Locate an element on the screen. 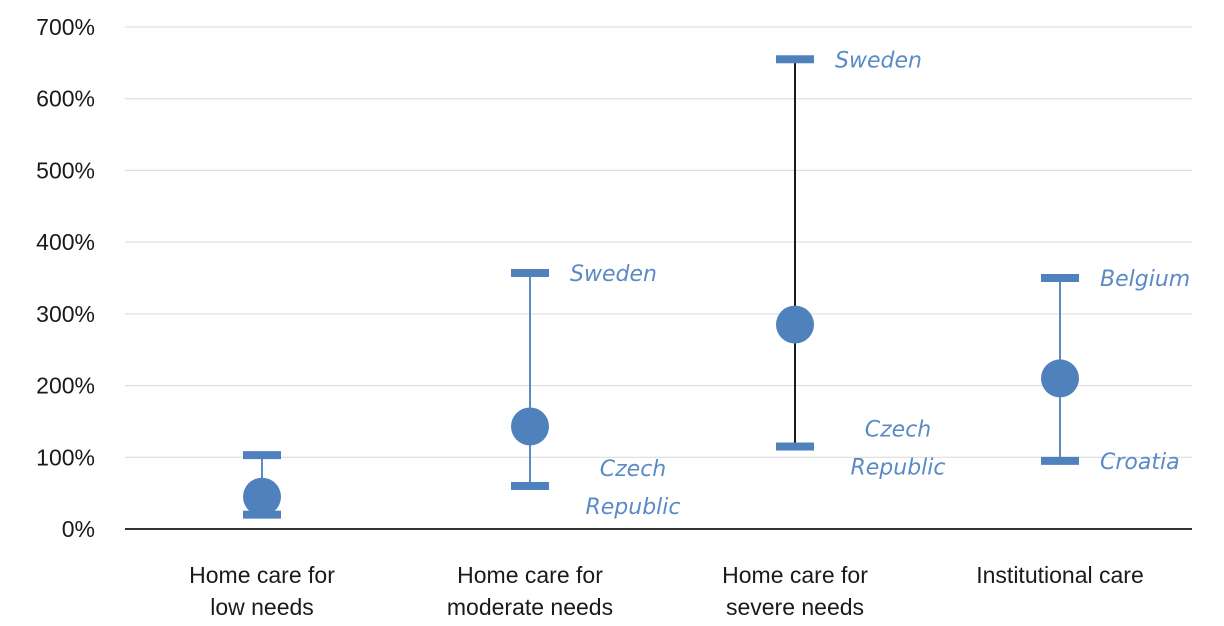 The height and width of the screenshot is (626, 1224). y-tick-label: 300% is located at coordinates (65, 314).